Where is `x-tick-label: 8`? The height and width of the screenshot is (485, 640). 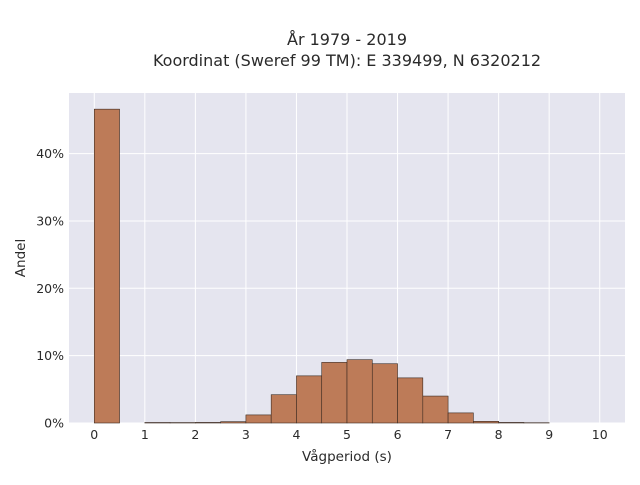 x-tick-label: 8 is located at coordinates (499, 434).